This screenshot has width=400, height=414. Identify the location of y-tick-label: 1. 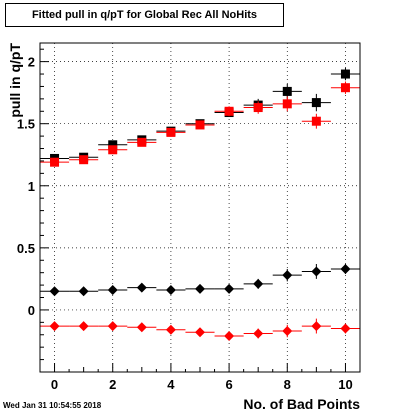
(31, 186).